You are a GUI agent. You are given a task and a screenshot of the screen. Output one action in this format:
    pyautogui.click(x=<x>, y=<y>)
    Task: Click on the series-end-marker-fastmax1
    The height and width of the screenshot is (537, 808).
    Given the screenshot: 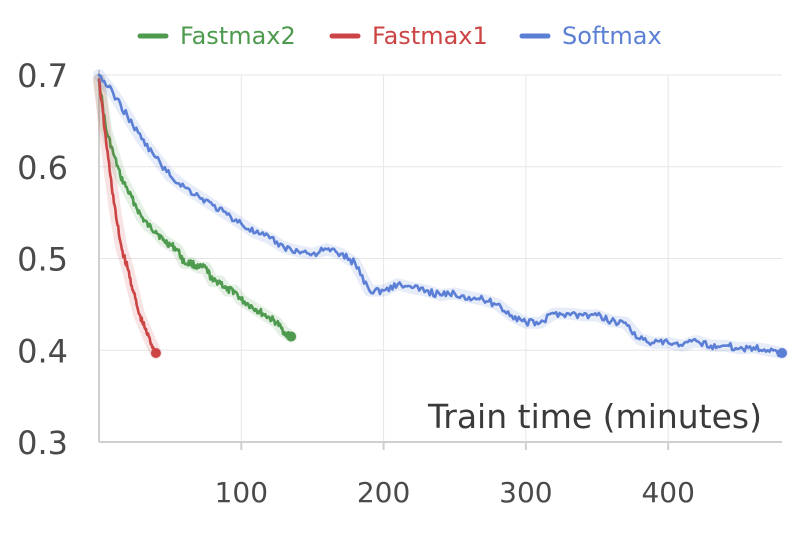 What is the action you would take?
    pyautogui.click(x=155, y=353)
    